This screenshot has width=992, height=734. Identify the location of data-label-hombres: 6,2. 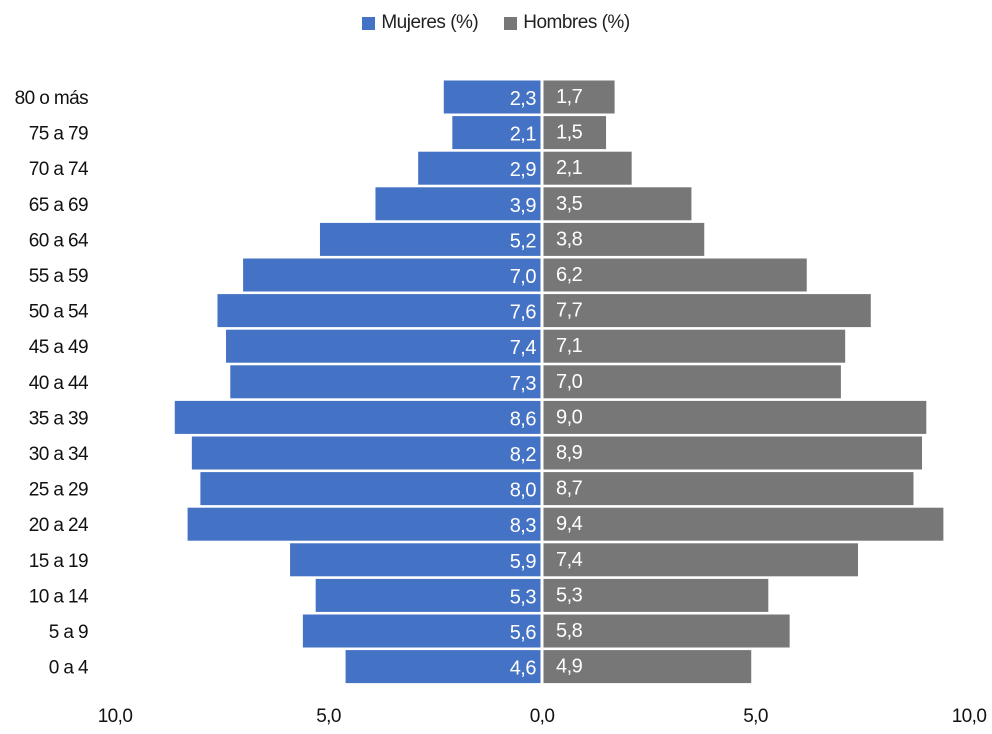
(569, 275).